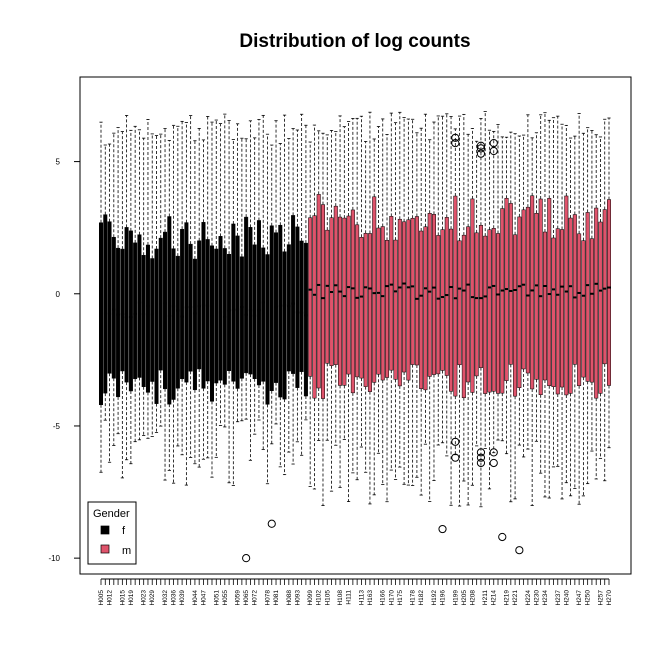 This screenshot has width=672, height=672. What do you see at coordinates (58, 162) in the screenshot?
I see `y-tick-label: 5` at bounding box center [58, 162].